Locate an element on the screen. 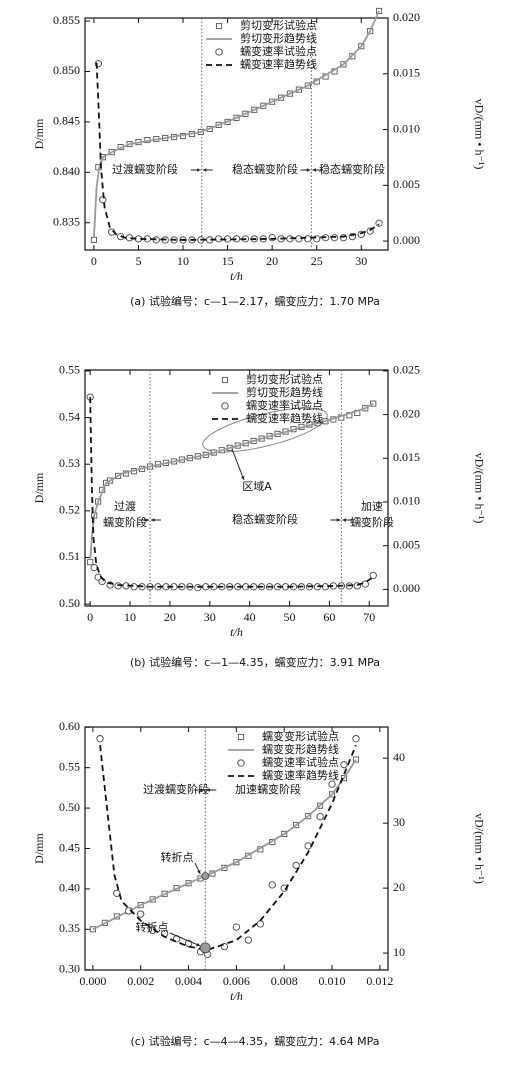 The width and height of the screenshot is (510, 1076). x-tick-label: 60 is located at coordinates (329, 617).